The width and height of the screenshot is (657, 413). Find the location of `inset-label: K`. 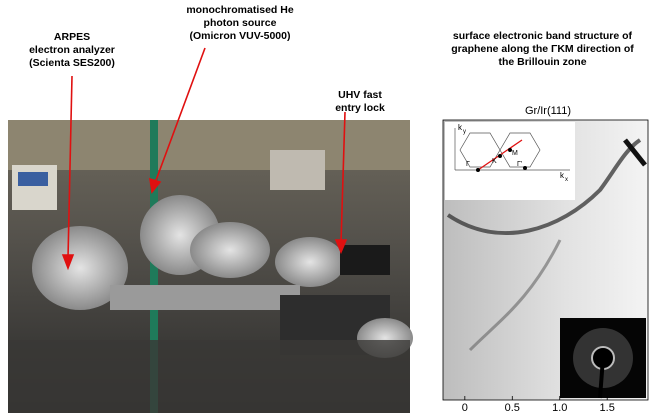

inset-label: K is located at coordinates (494, 161).